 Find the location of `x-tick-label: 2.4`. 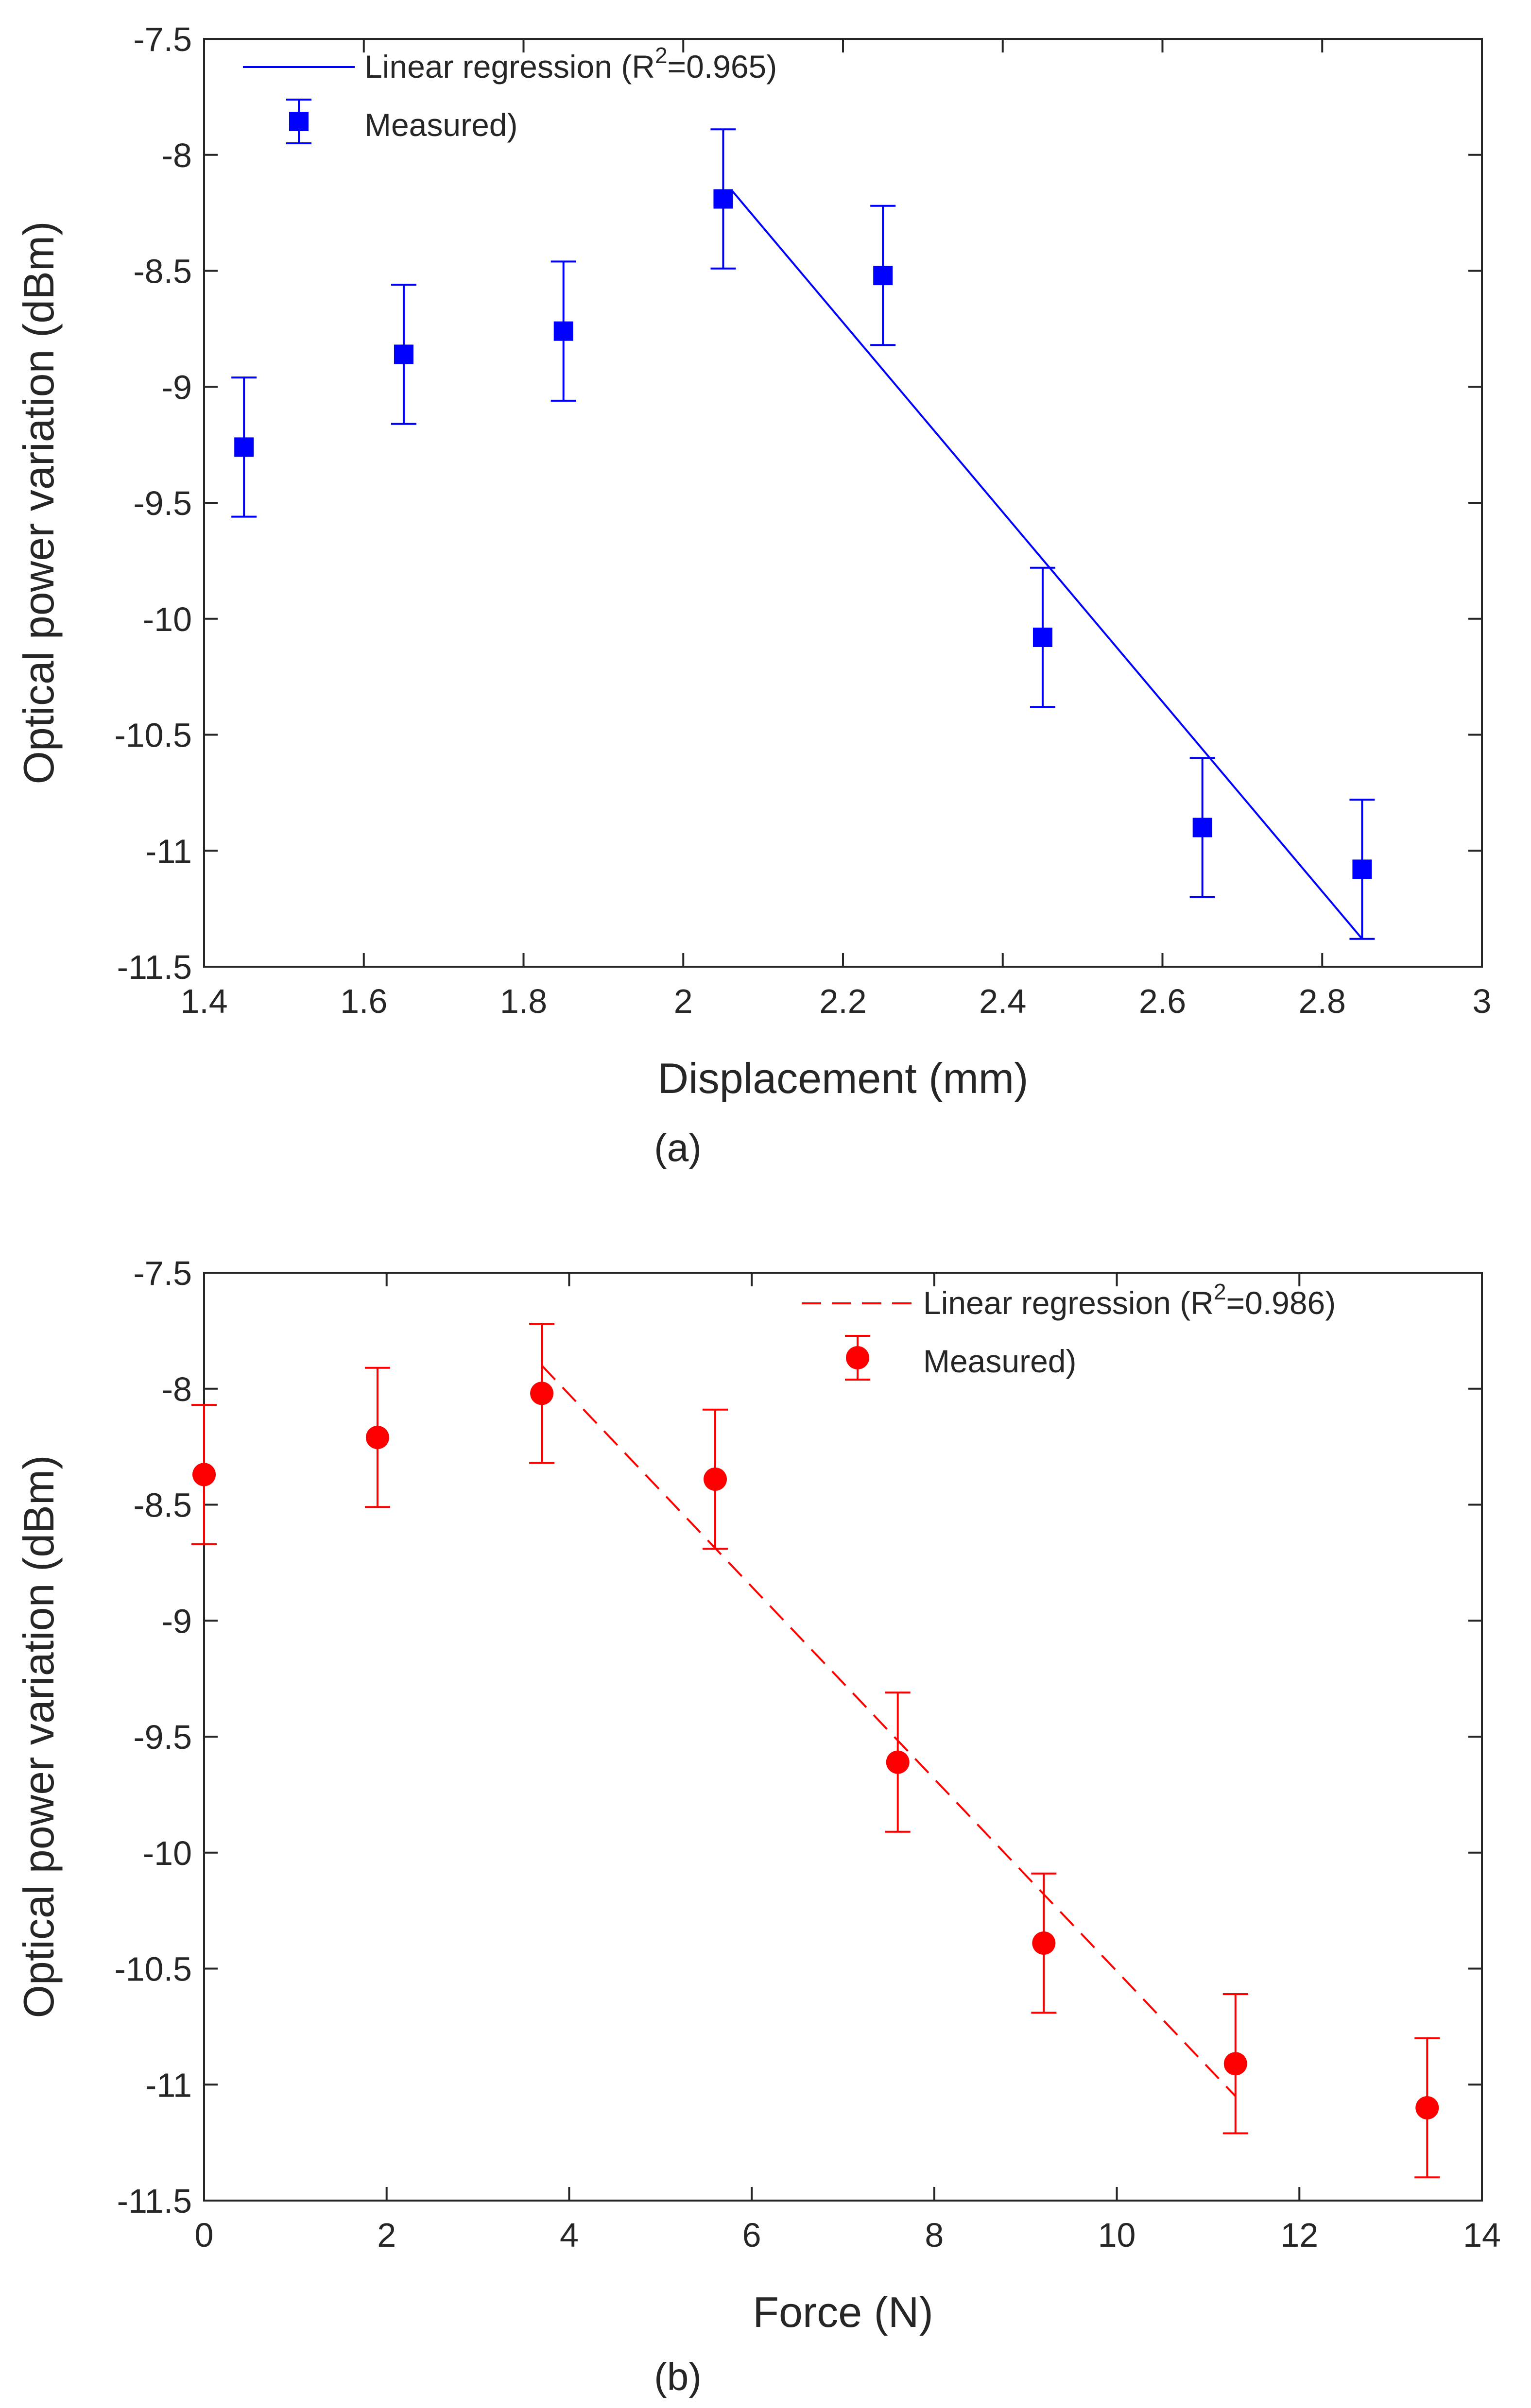

x-tick-label: 2.4 is located at coordinates (1003, 1001).